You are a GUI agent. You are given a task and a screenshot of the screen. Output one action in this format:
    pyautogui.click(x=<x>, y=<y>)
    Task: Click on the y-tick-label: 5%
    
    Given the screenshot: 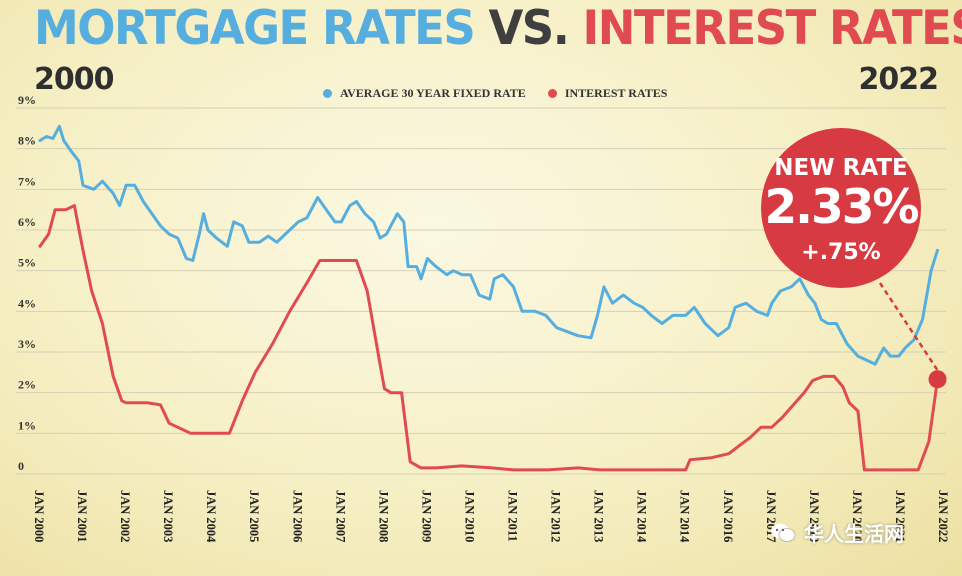 What is the action you would take?
    pyautogui.click(x=27, y=263)
    